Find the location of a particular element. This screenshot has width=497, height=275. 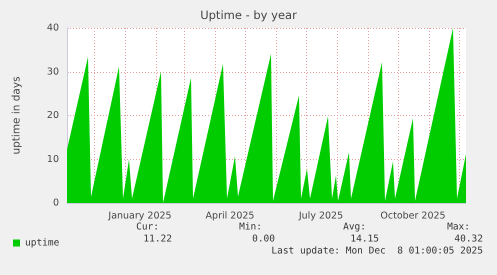

x-tick-label: October 2025 is located at coordinates (413, 216).